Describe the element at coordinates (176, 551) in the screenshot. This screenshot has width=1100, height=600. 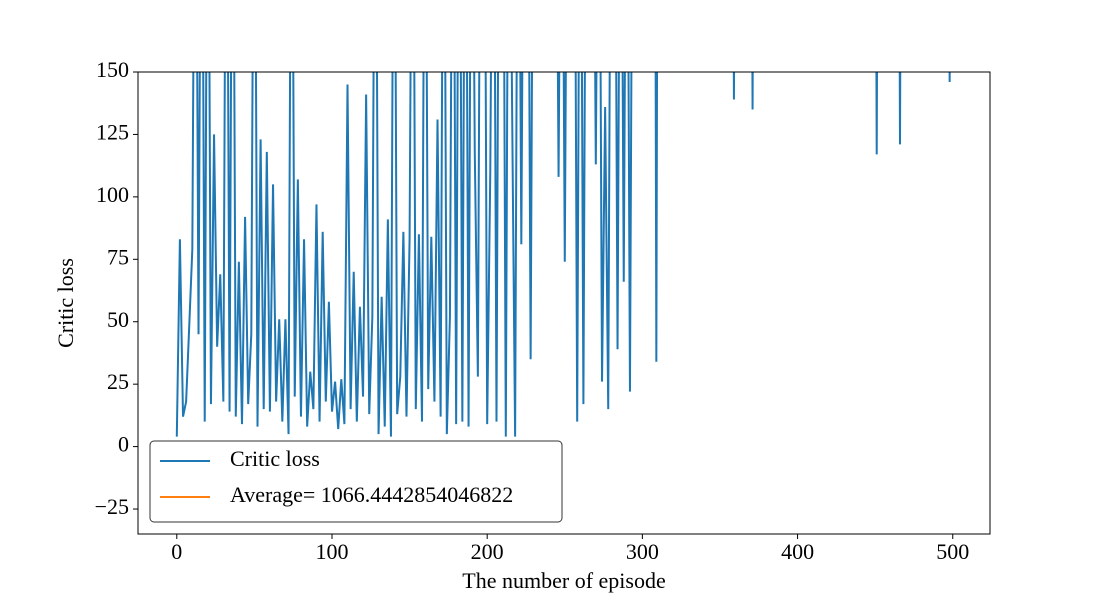
I see `x-tick-label: 0` at that location.